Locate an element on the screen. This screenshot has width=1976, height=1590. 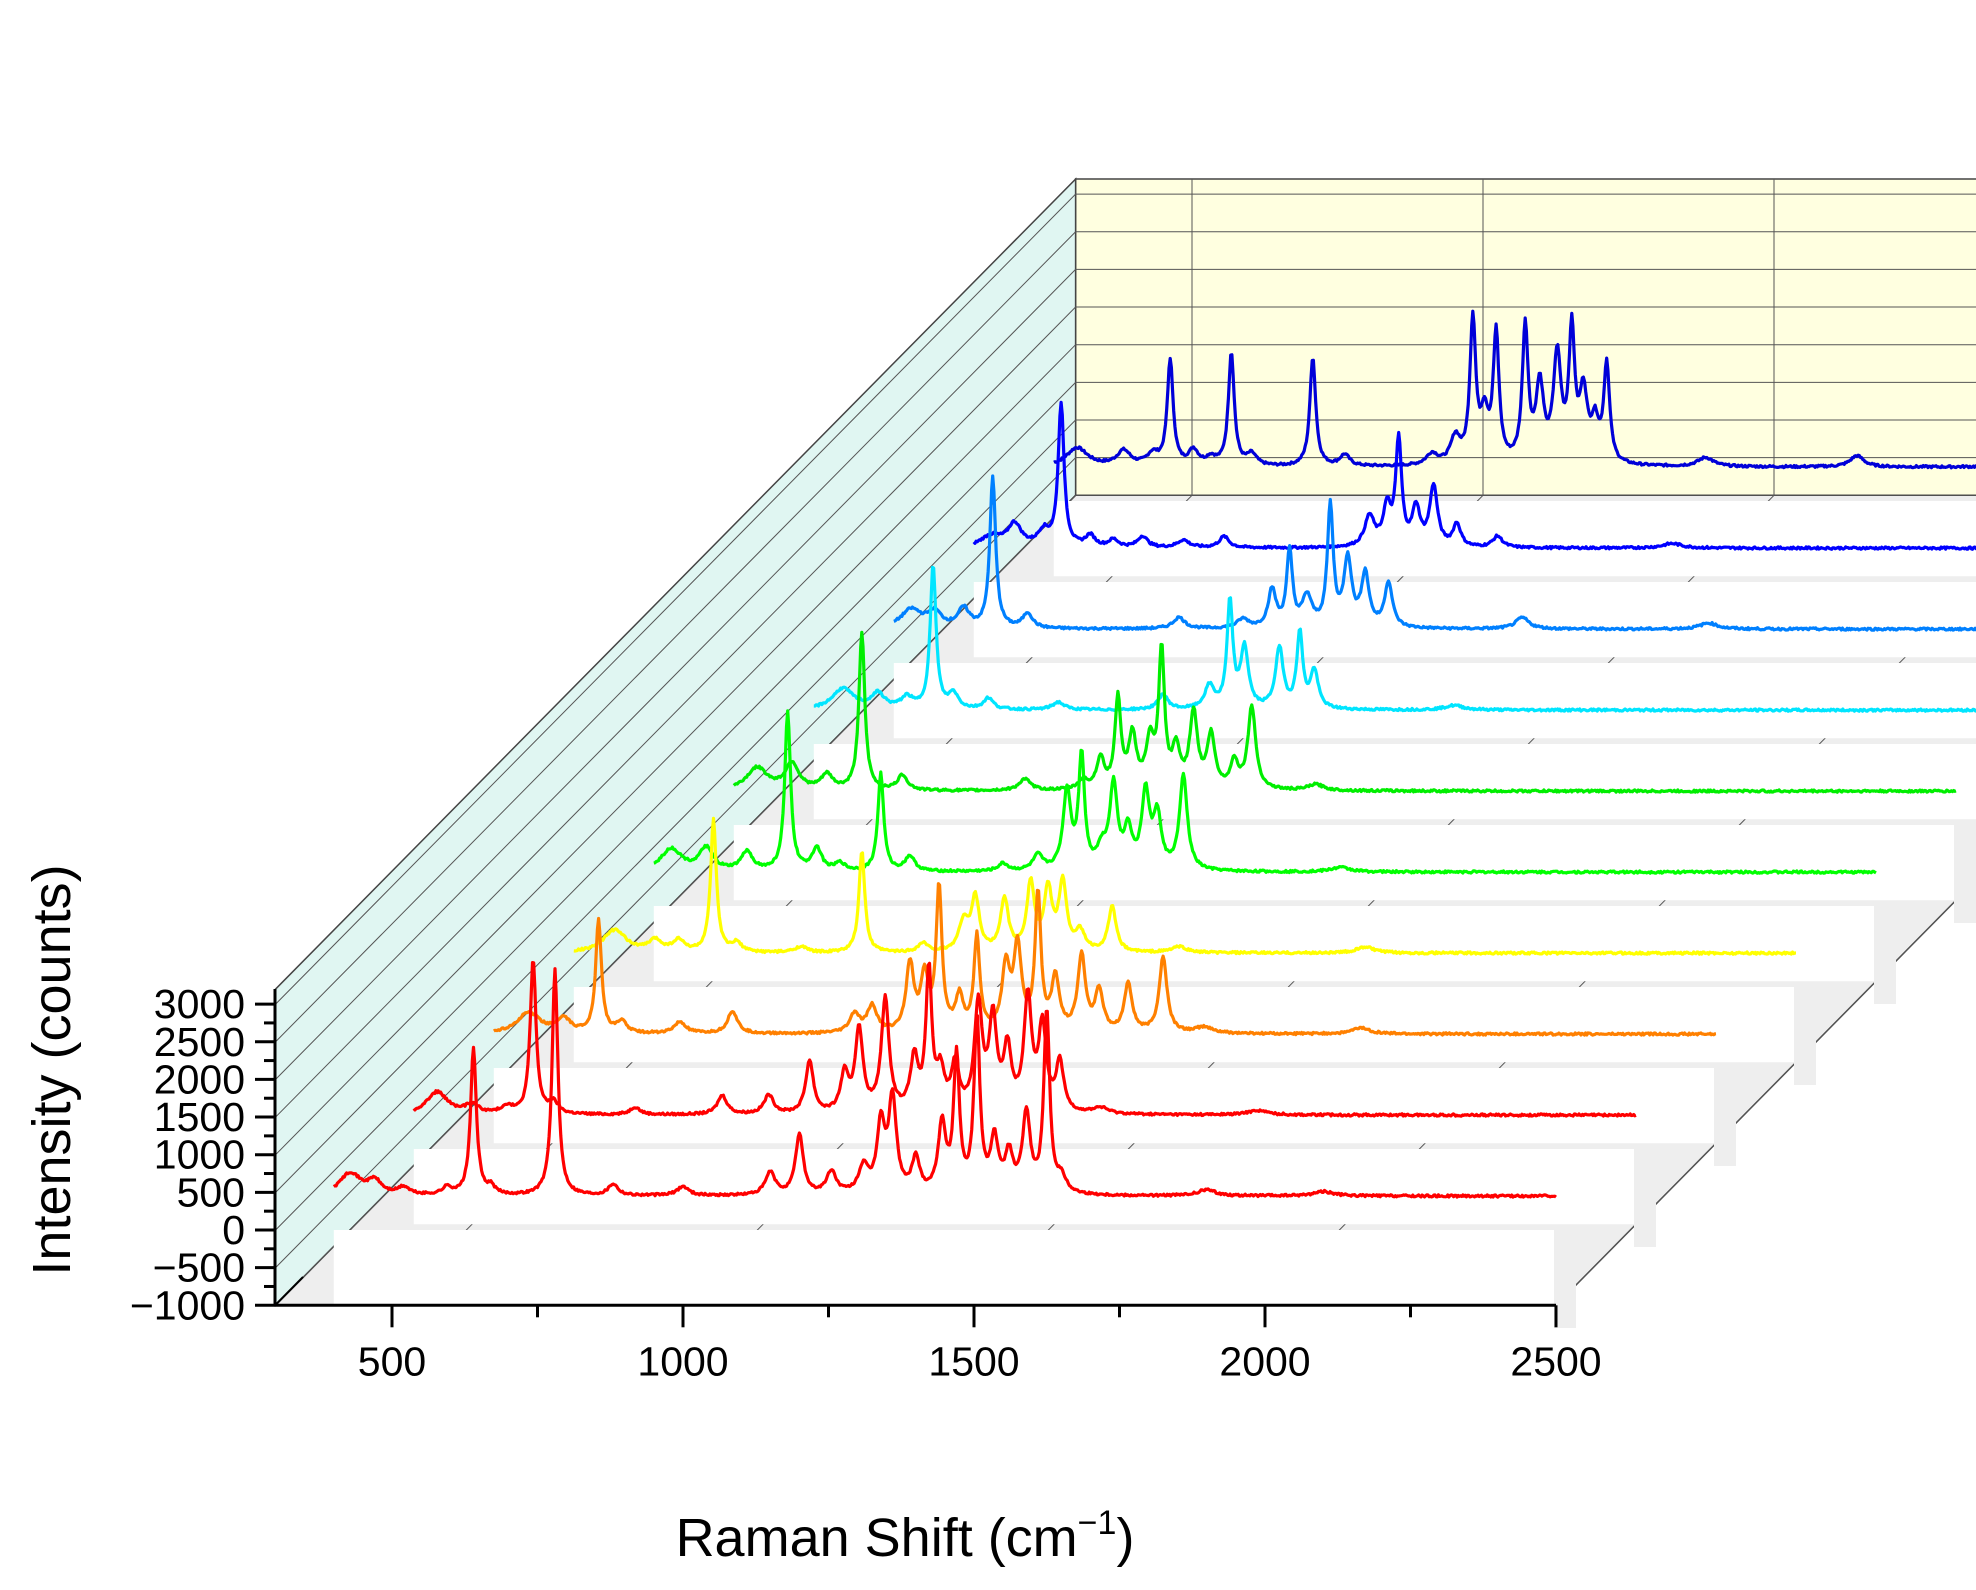
z-axis-line is located at coordinates (289, 1291).